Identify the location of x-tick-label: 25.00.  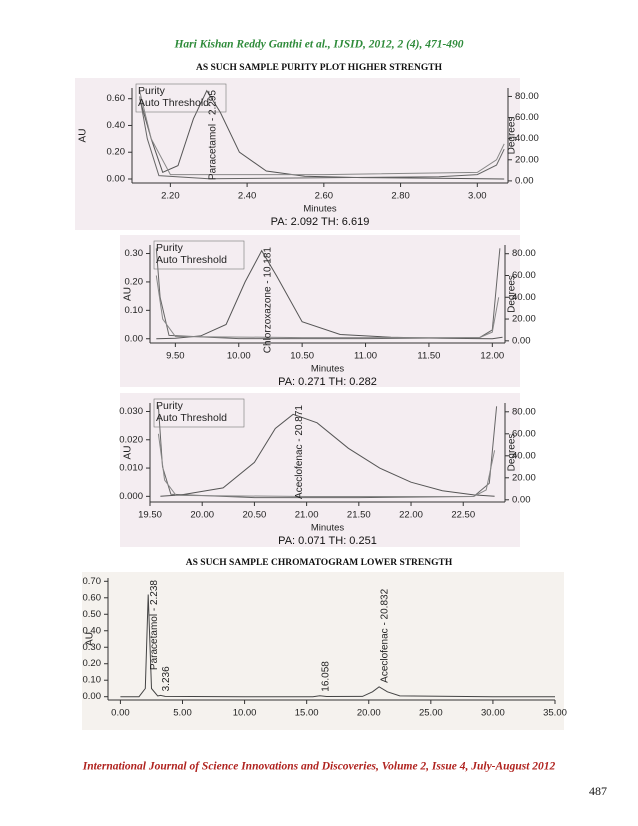
(431, 713).